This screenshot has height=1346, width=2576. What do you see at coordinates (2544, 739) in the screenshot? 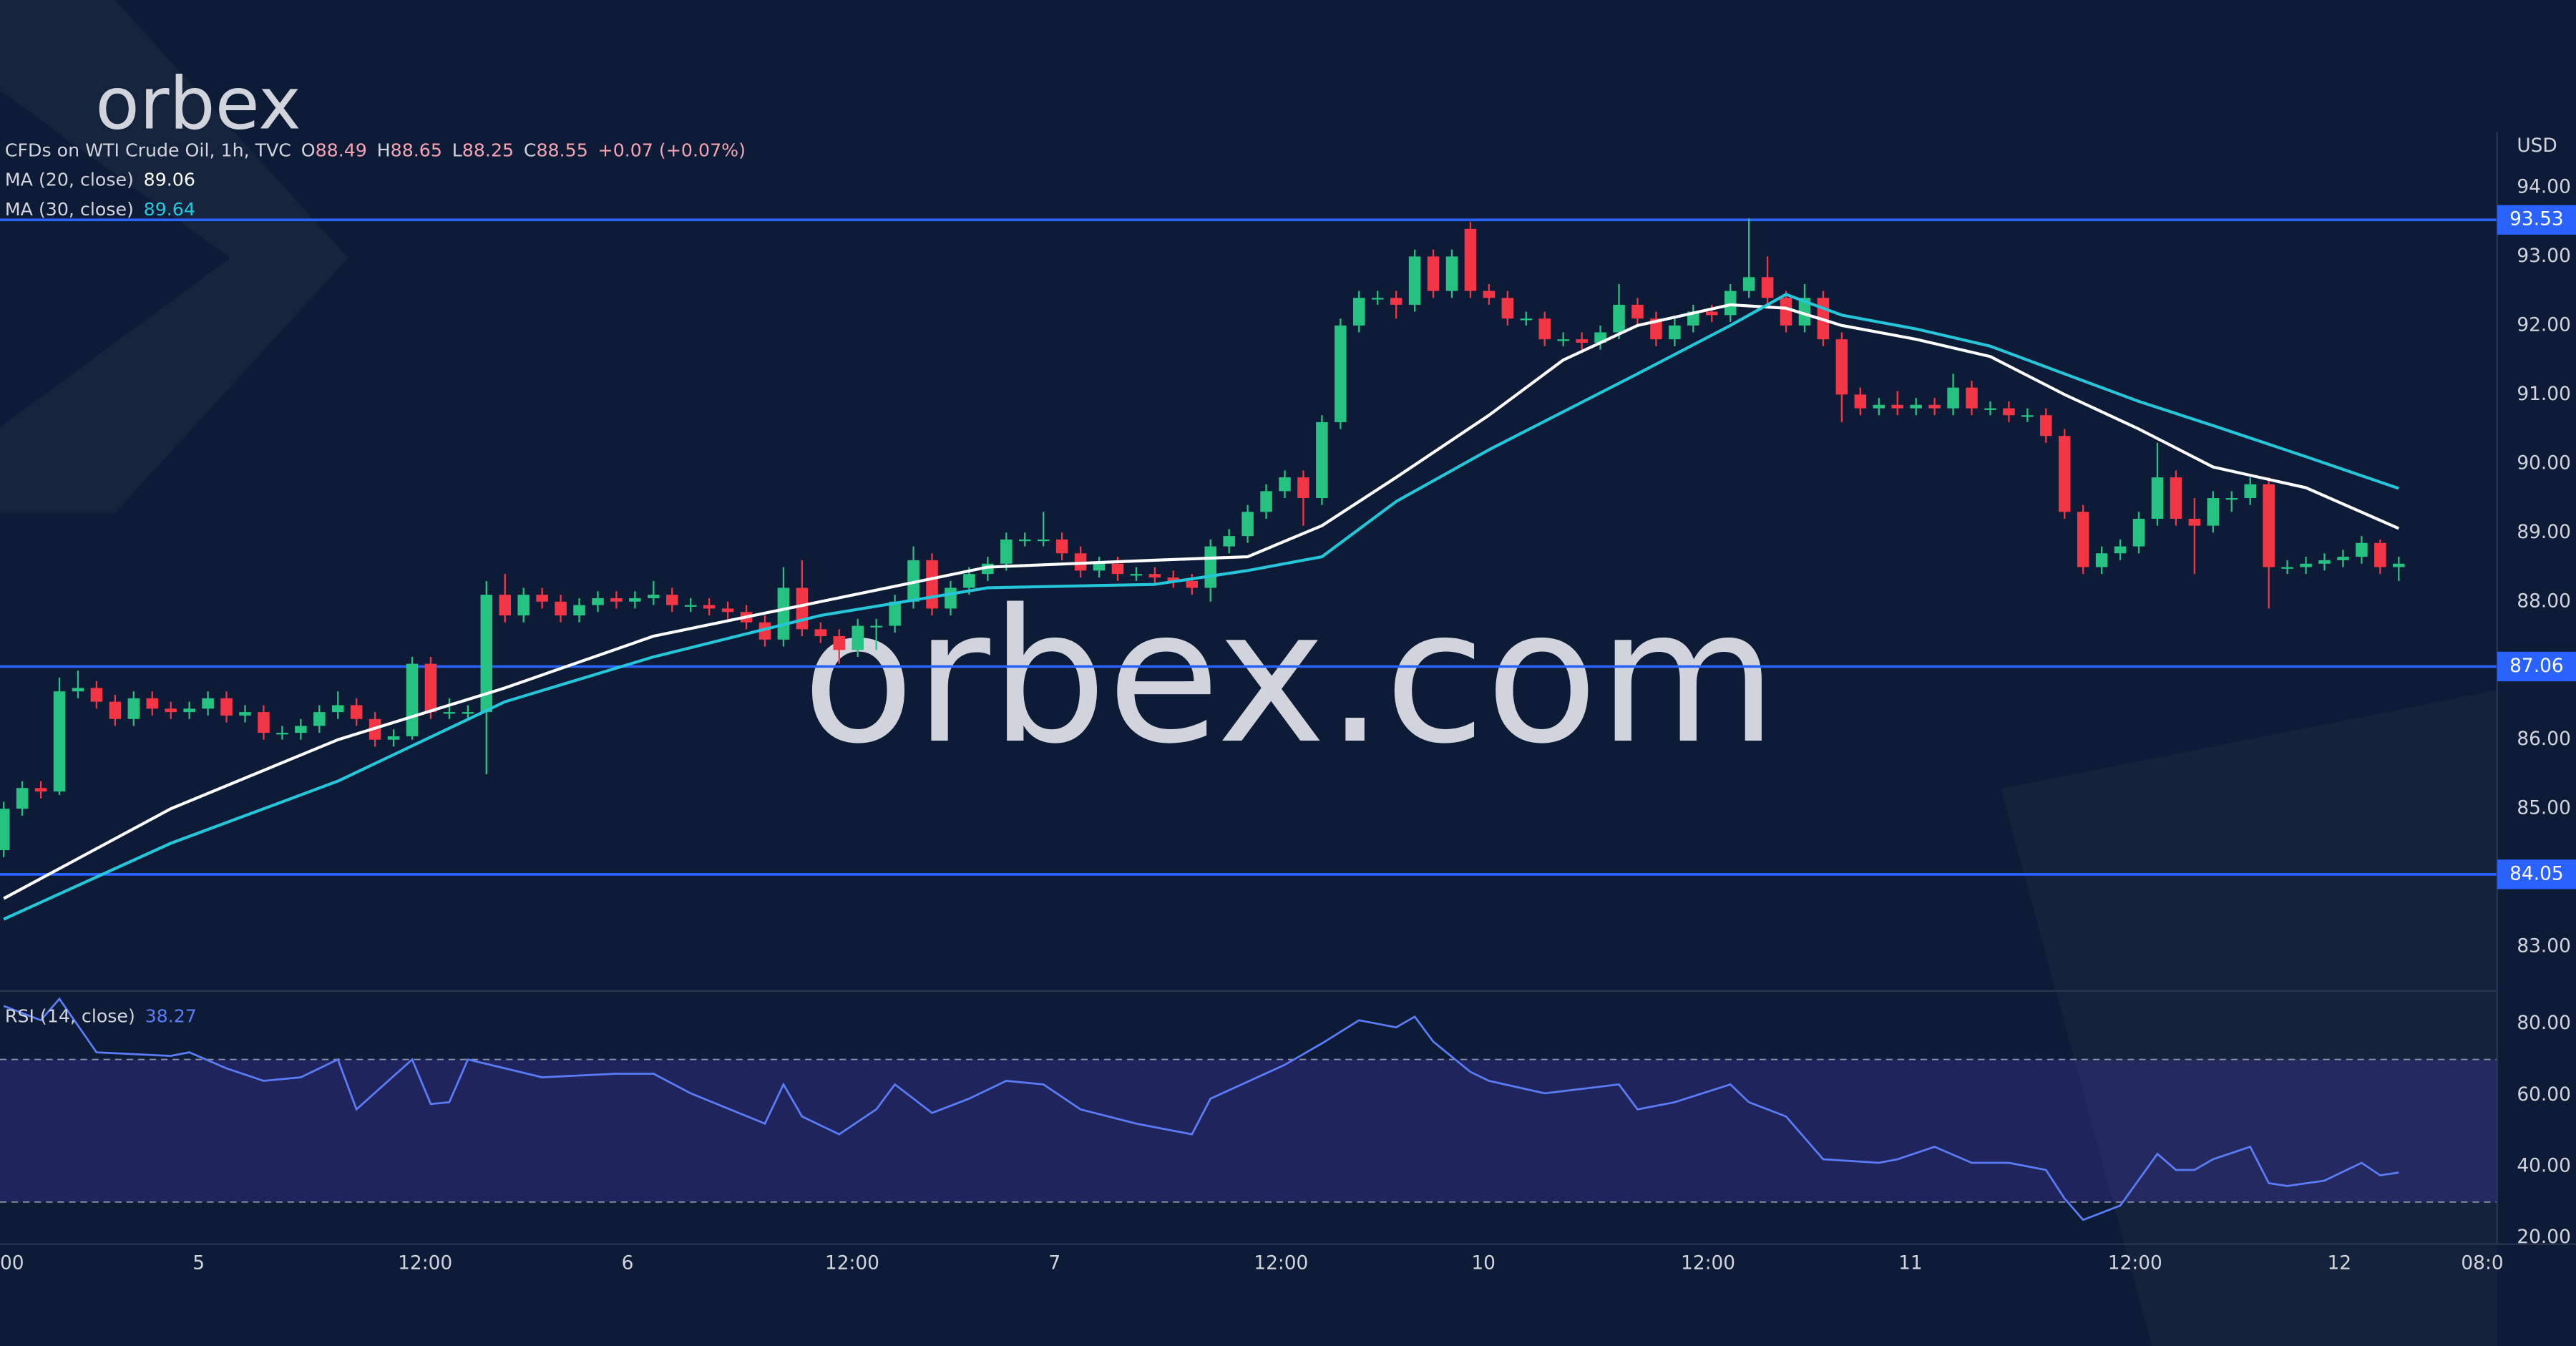
I see `y-tick-label: 86.00` at bounding box center [2544, 739].